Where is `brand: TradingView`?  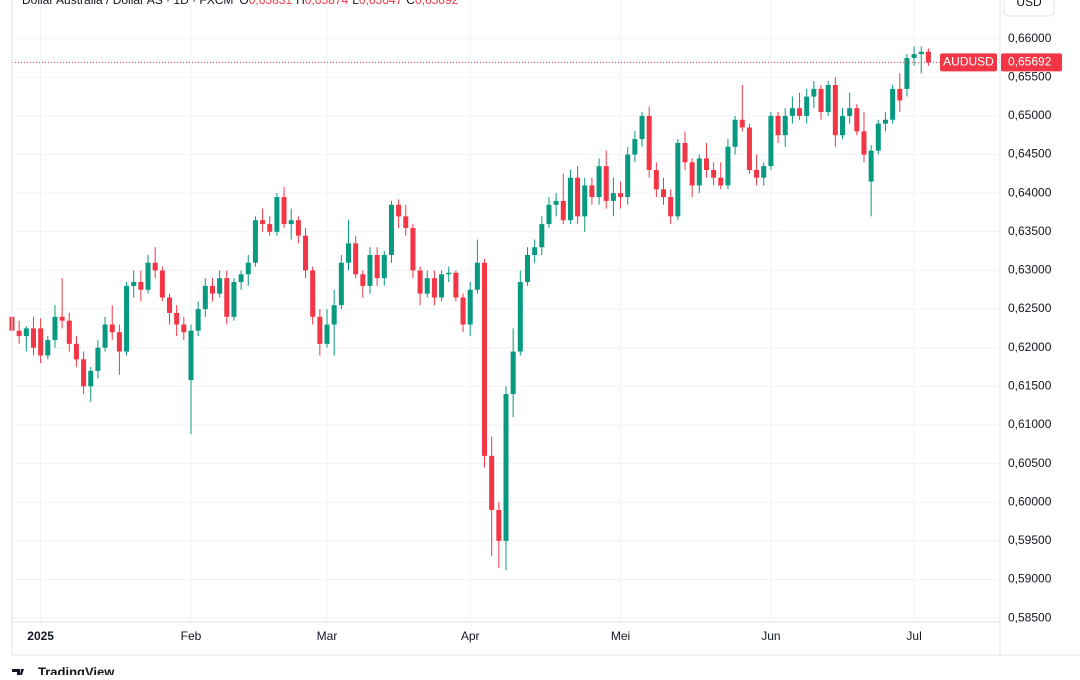 brand: TradingView is located at coordinates (76, 669).